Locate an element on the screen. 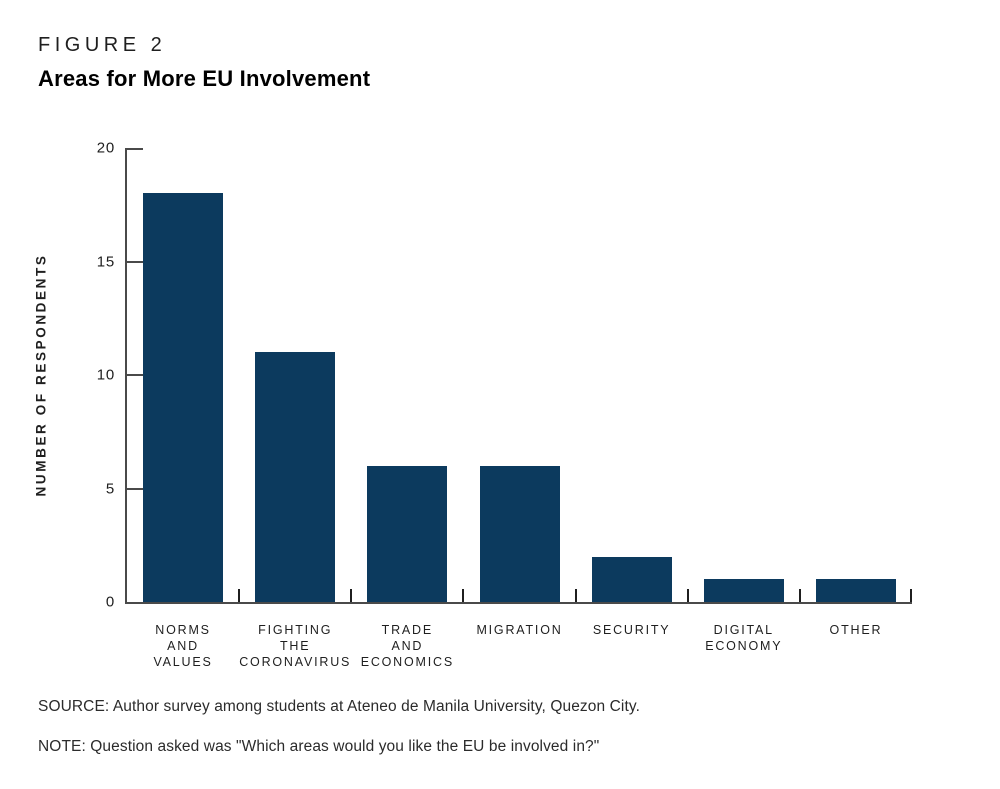 The width and height of the screenshot is (1000, 789). x-axis-category-label: TRADE AND ECONOMICS is located at coordinates (407, 646).